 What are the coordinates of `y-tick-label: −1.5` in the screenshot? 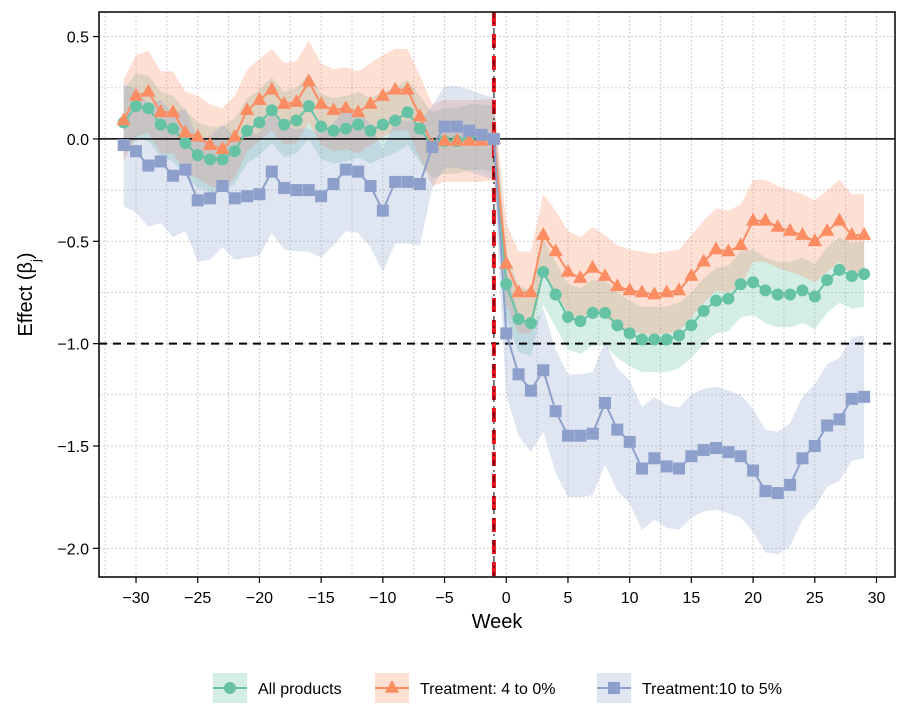 It's located at (73, 447).